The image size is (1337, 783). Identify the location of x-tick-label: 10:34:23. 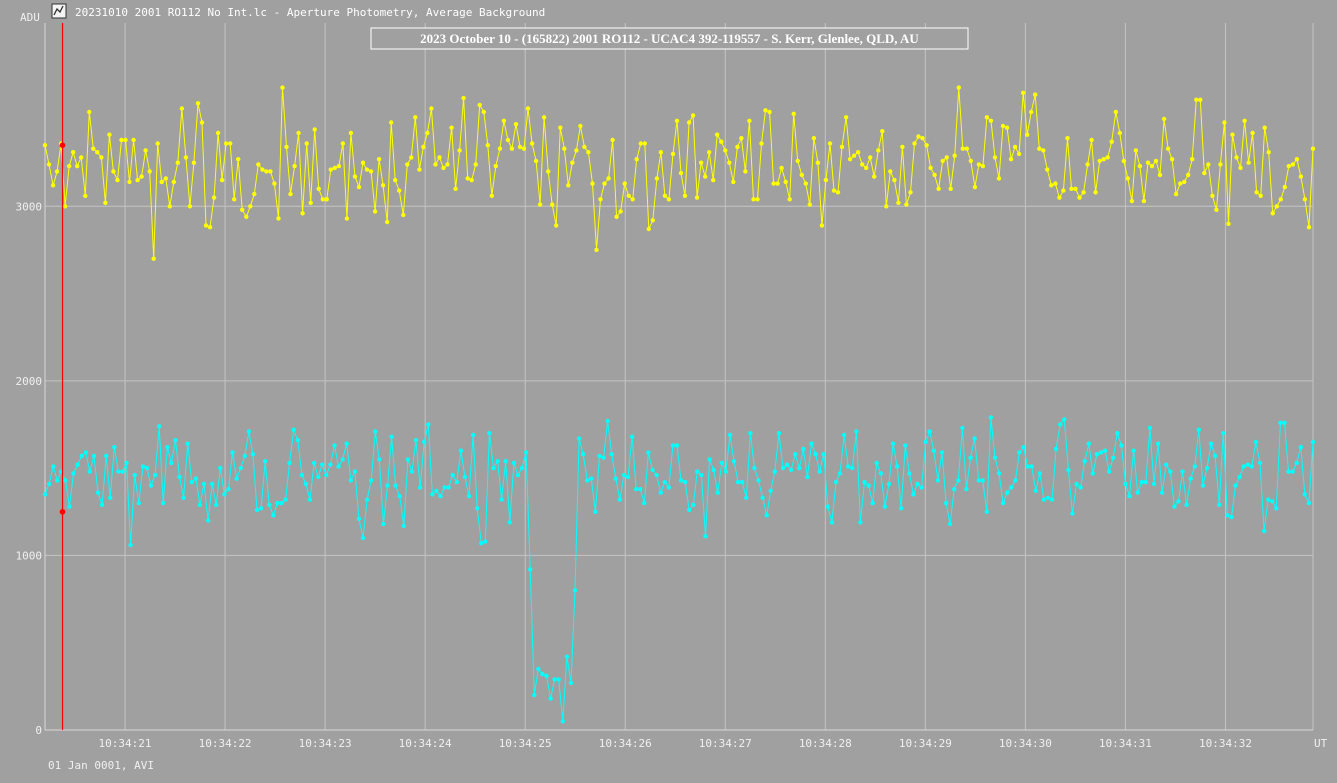
(325, 743).